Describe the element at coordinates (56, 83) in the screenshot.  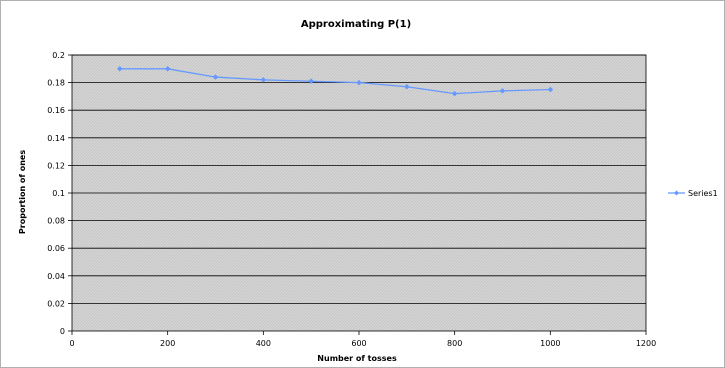
I see `y-tick-label: 0.18` at that location.